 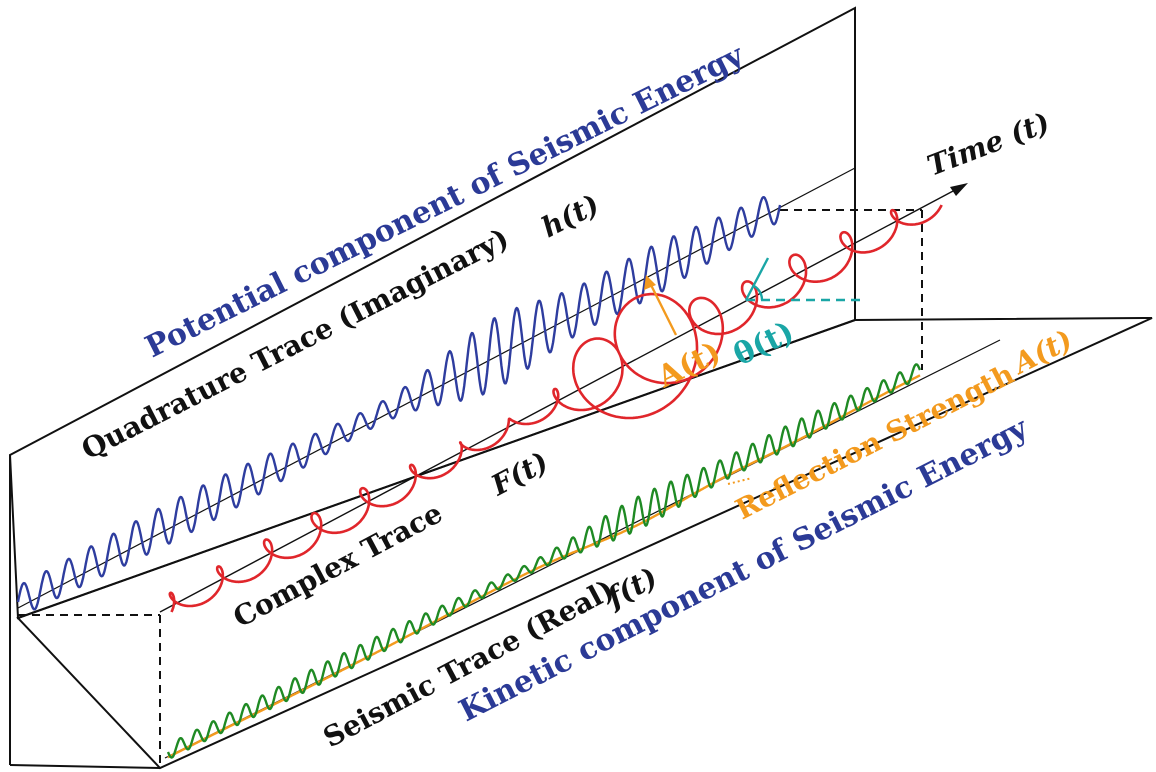 What do you see at coordinates (85, 766) in the screenshot?
I see `plane-base-edge` at bounding box center [85, 766].